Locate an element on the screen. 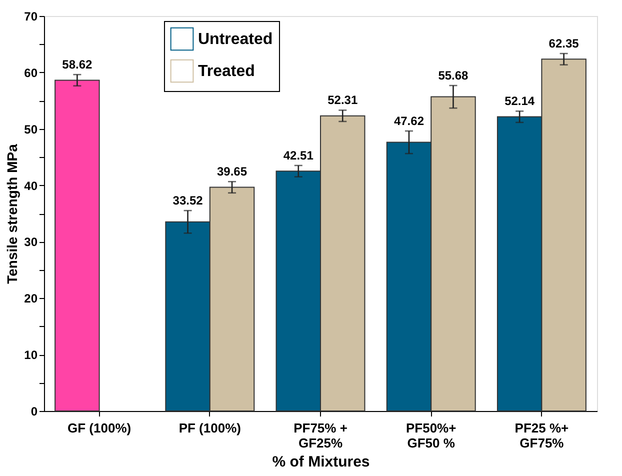 This screenshot has width=622, height=476. y-axis-title: Tensile strength MPa is located at coordinates (12, 214).